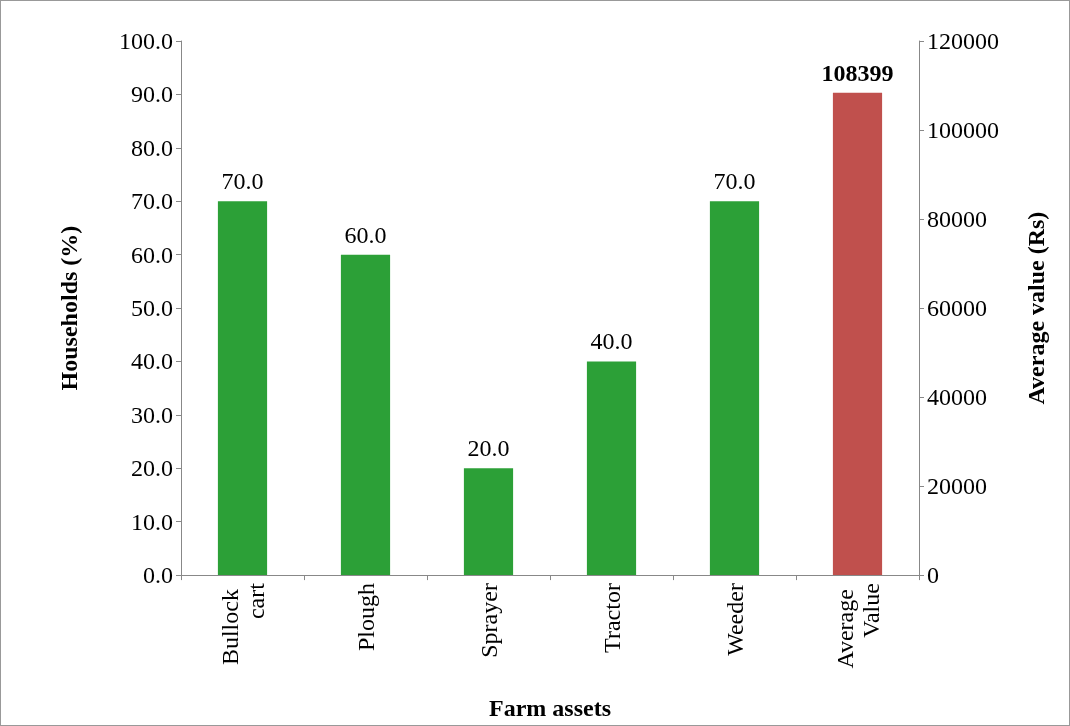 The width and height of the screenshot is (1070, 726). I want to click on y-tick-label: 20.0, so click(152, 468).